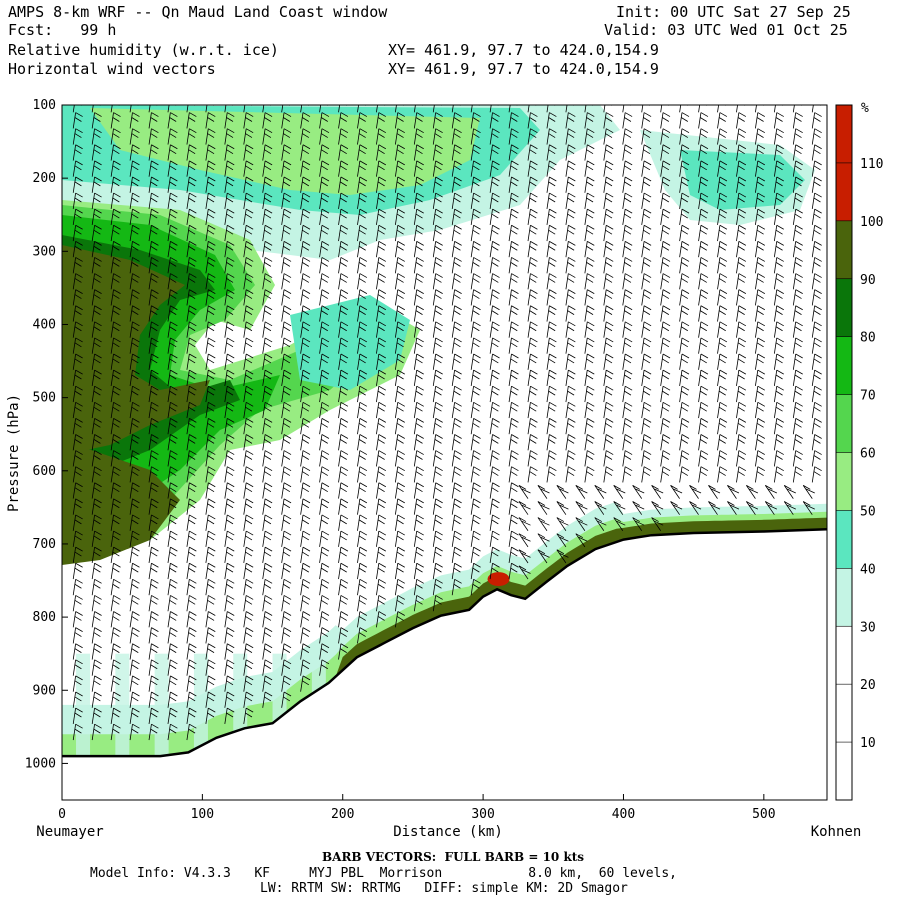  I want to click on x-tick-label: 400, so click(623, 814).